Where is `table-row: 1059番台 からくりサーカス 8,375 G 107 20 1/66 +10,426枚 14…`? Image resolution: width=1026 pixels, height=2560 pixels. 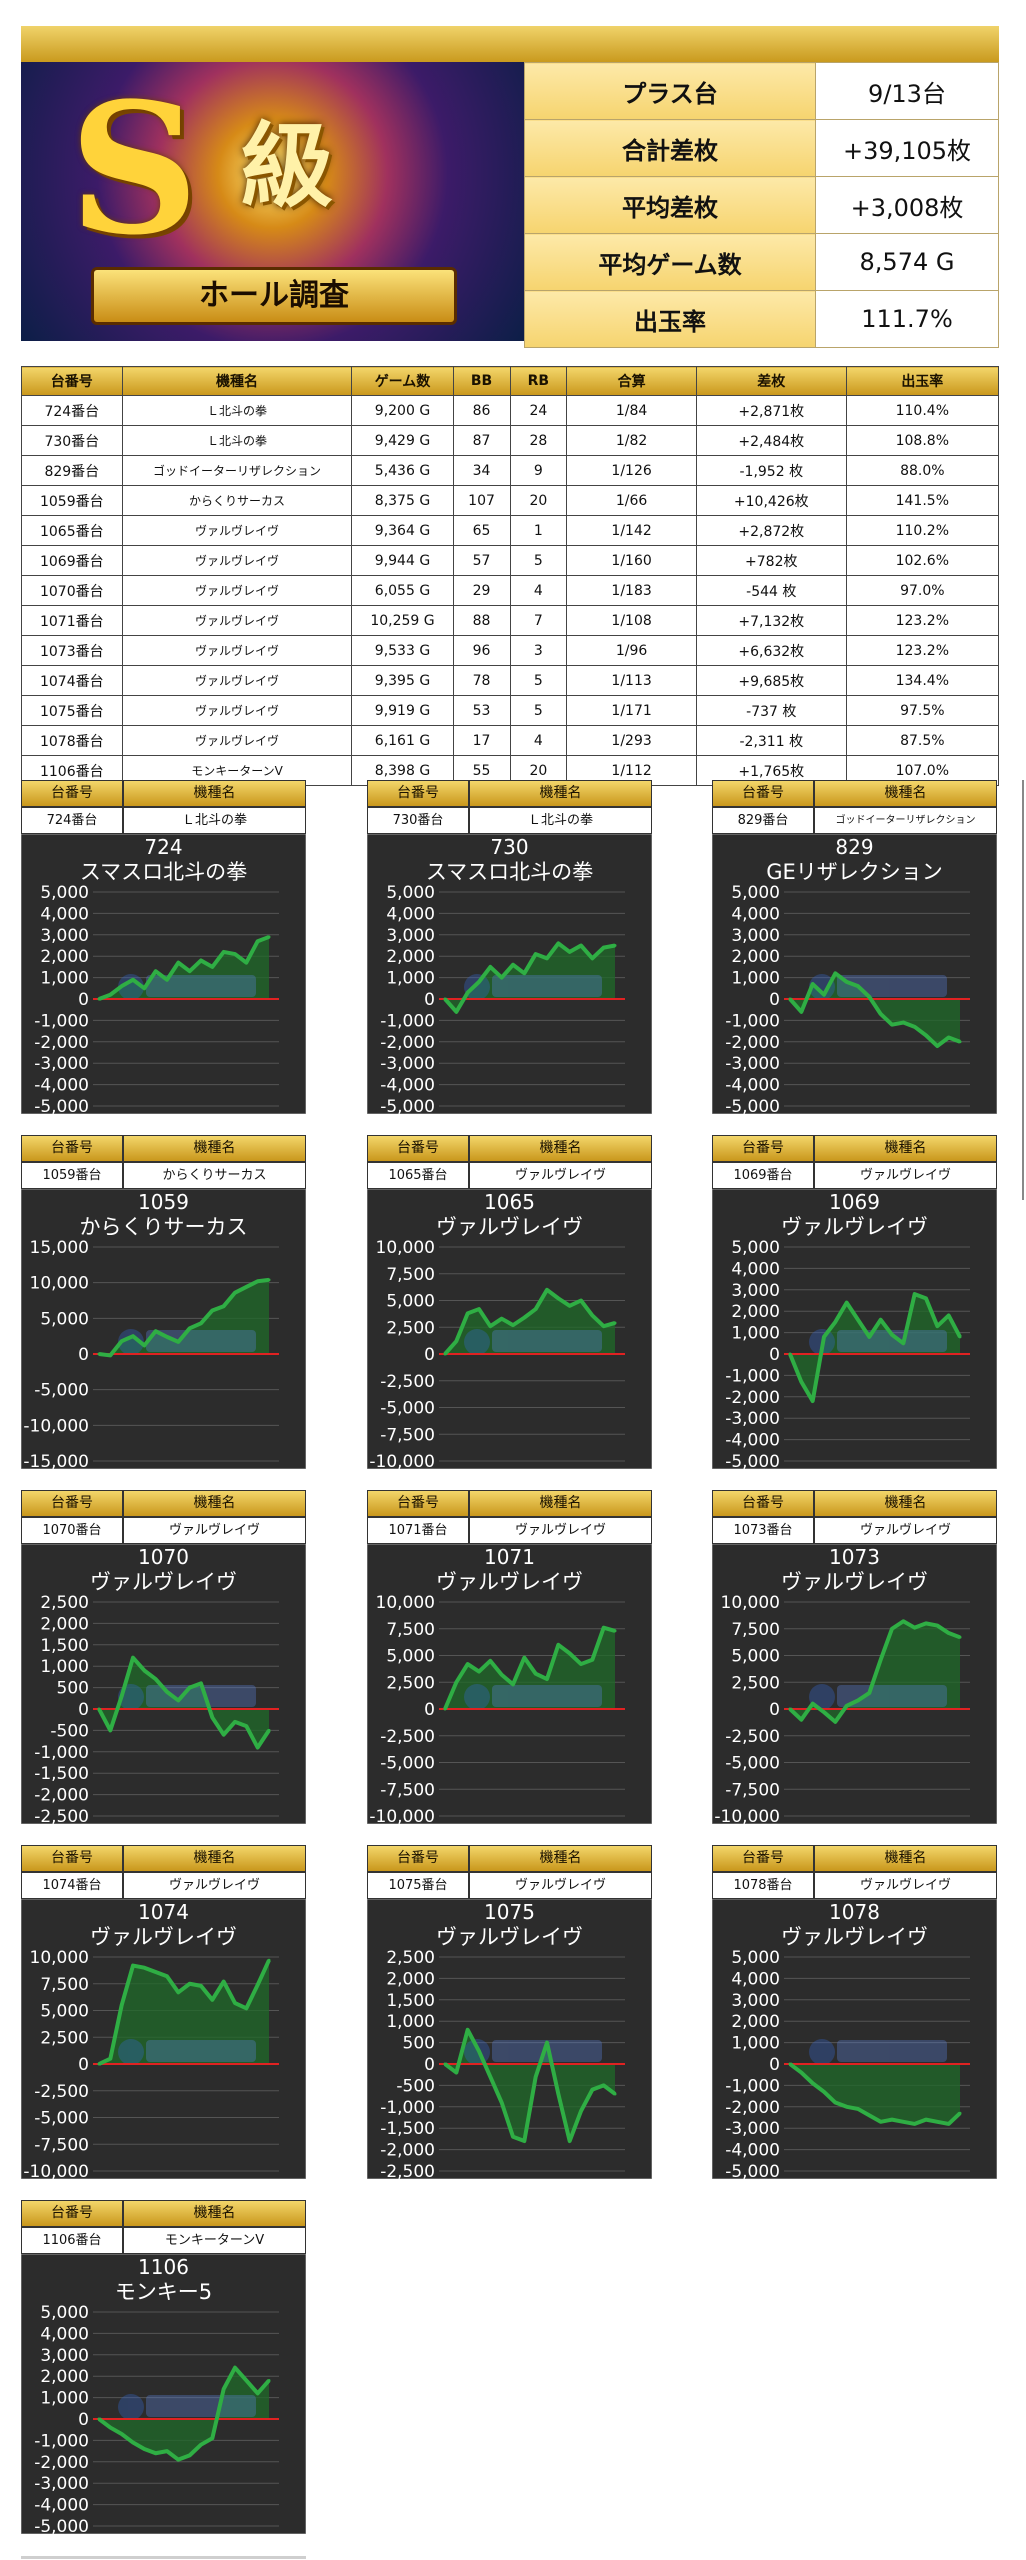
table-row: 1059番台 からくりサーカス 8,375 G 107 20 1/66 +10,426枚 14… is located at coordinates (510, 500).